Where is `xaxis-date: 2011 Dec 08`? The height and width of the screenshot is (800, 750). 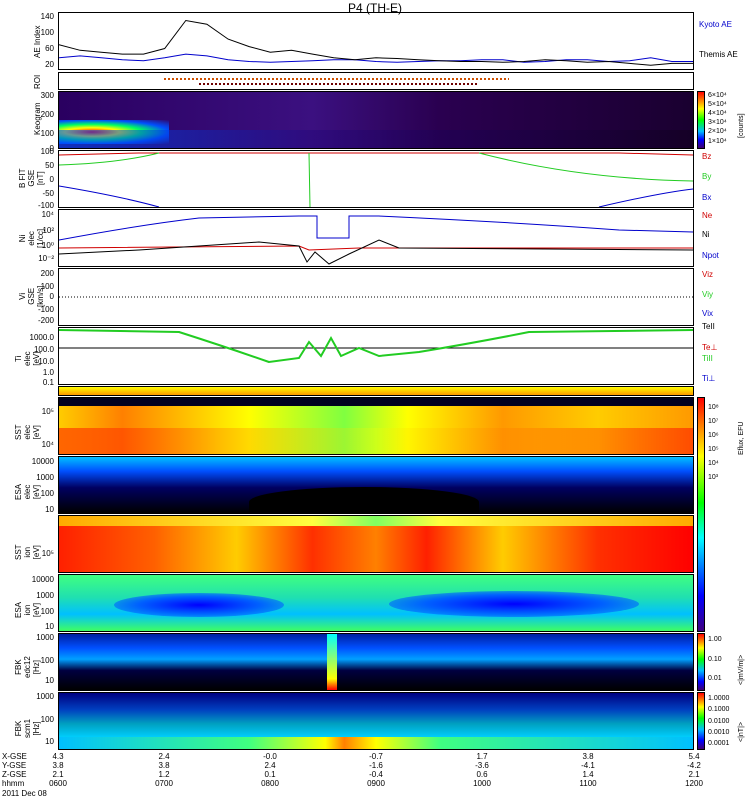 xaxis-date: 2011 Dec 08 is located at coordinates (24, 793).